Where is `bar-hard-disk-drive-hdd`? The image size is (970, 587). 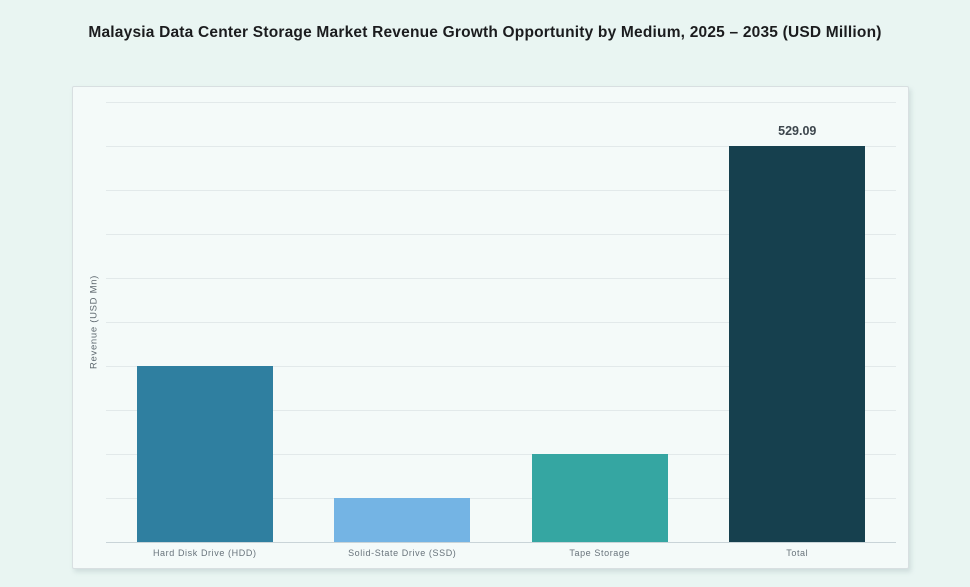 bar-hard-disk-drive-hdd is located at coordinates (204, 454).